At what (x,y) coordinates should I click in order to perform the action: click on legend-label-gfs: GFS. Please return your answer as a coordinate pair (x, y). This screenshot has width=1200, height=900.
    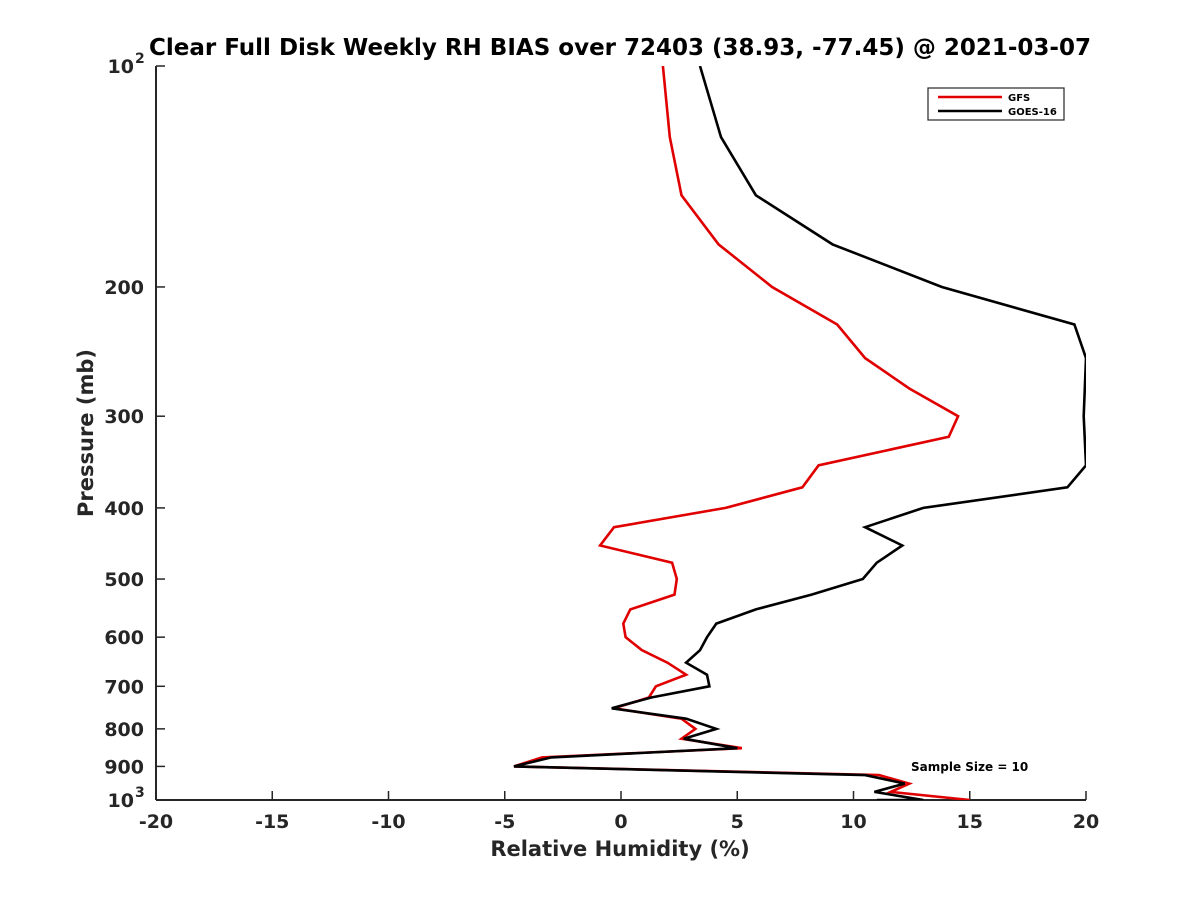
    Looking at the image, I should click on (1019, 98).